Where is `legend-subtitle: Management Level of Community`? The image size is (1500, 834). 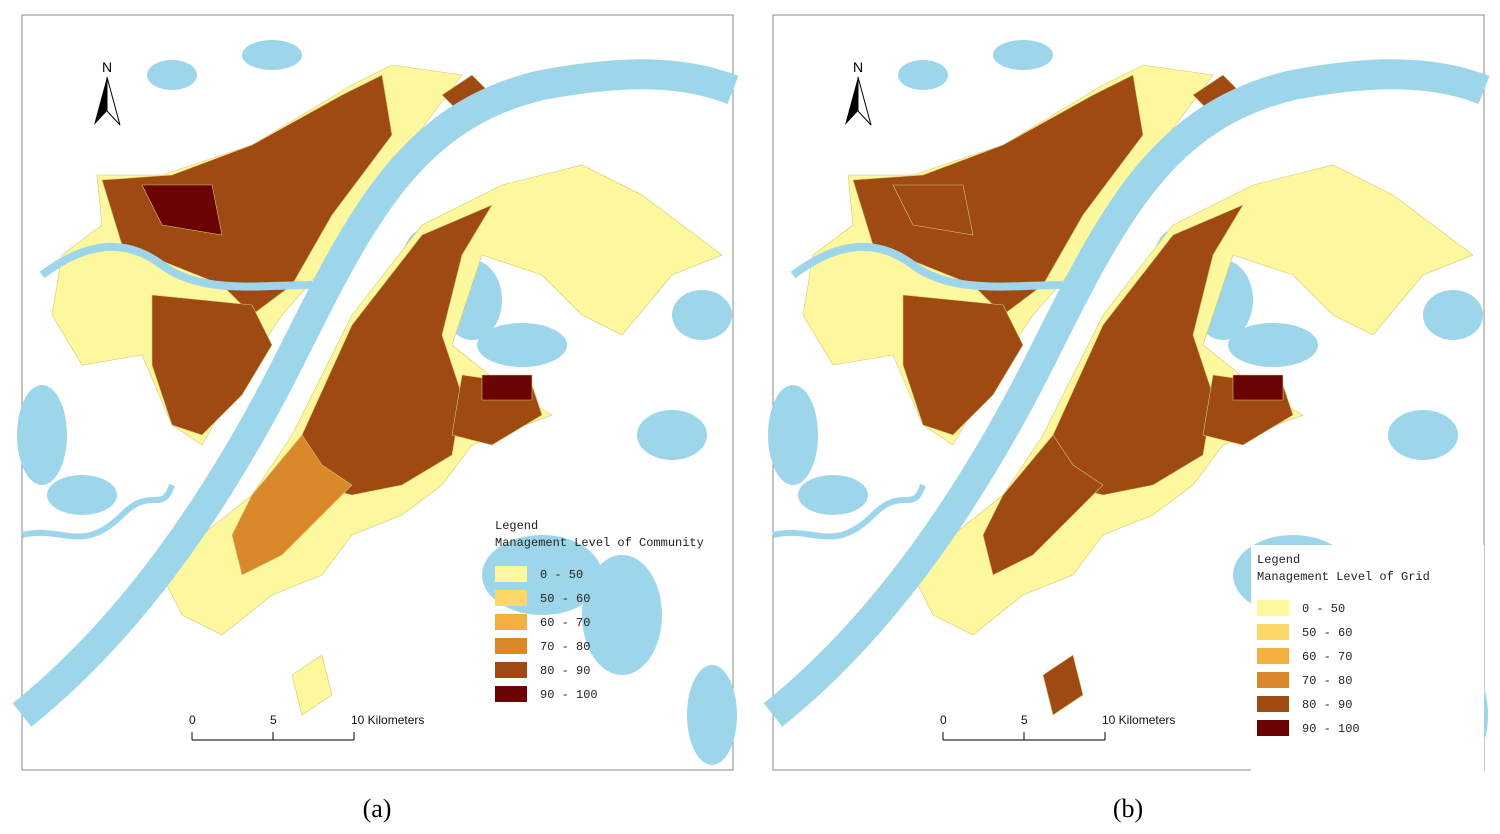
legend-subtitle: Management Level of Community is located at coordinates (599, 543).